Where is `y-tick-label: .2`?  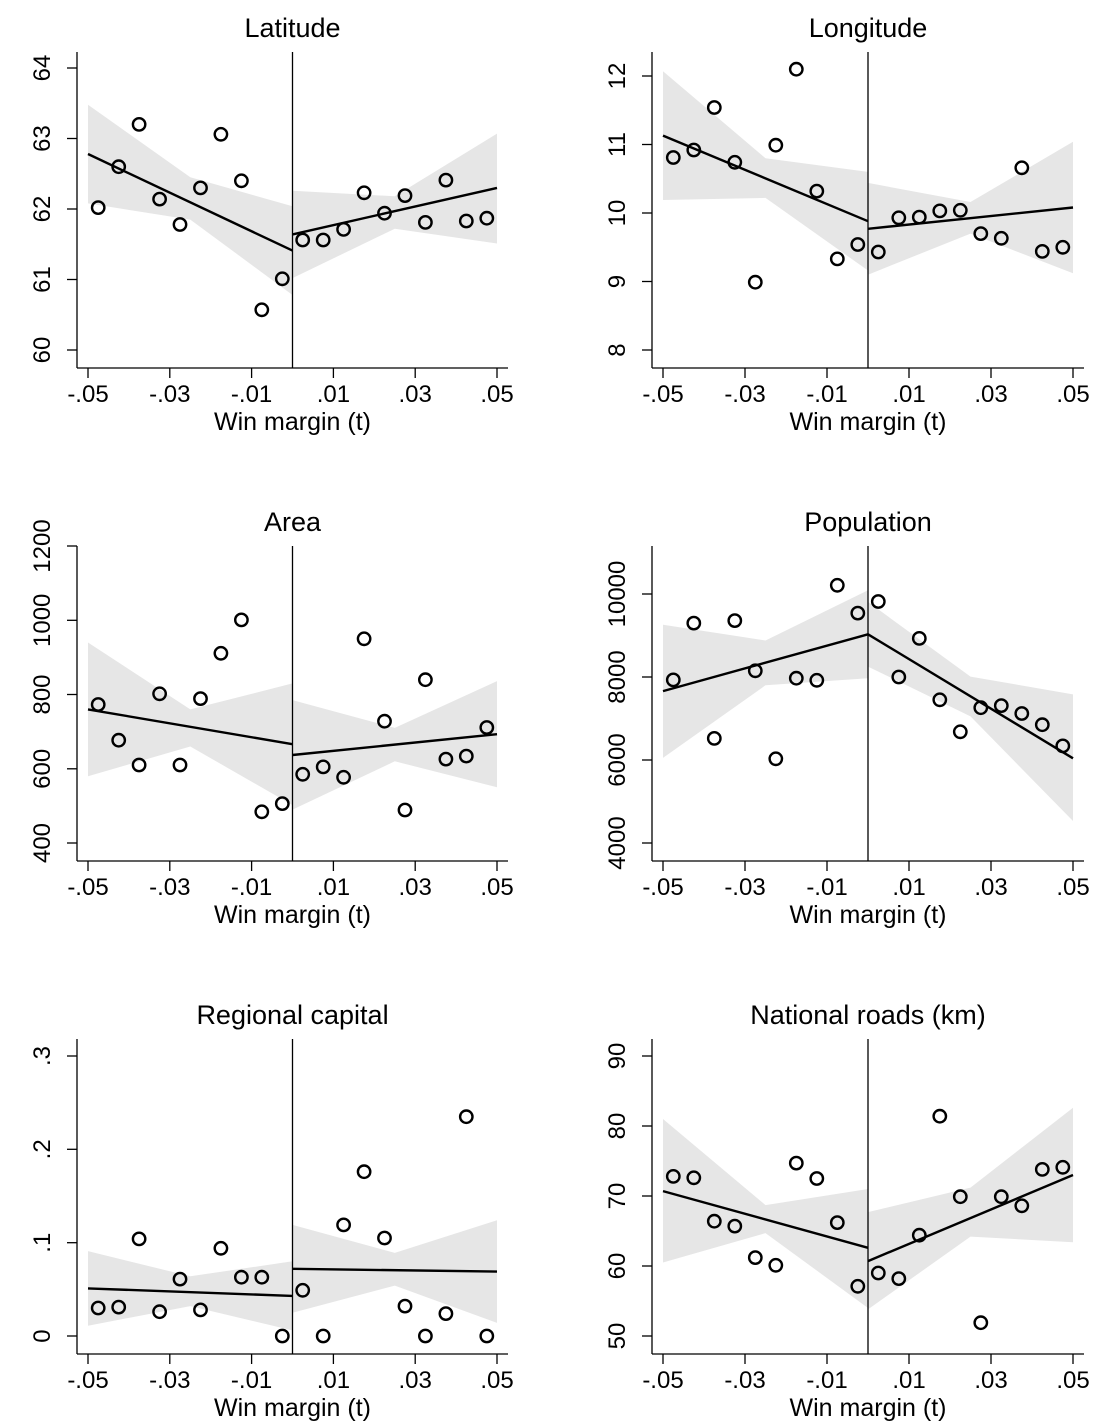 y-tick-label: .2 is located at coordinates (42, 1149).